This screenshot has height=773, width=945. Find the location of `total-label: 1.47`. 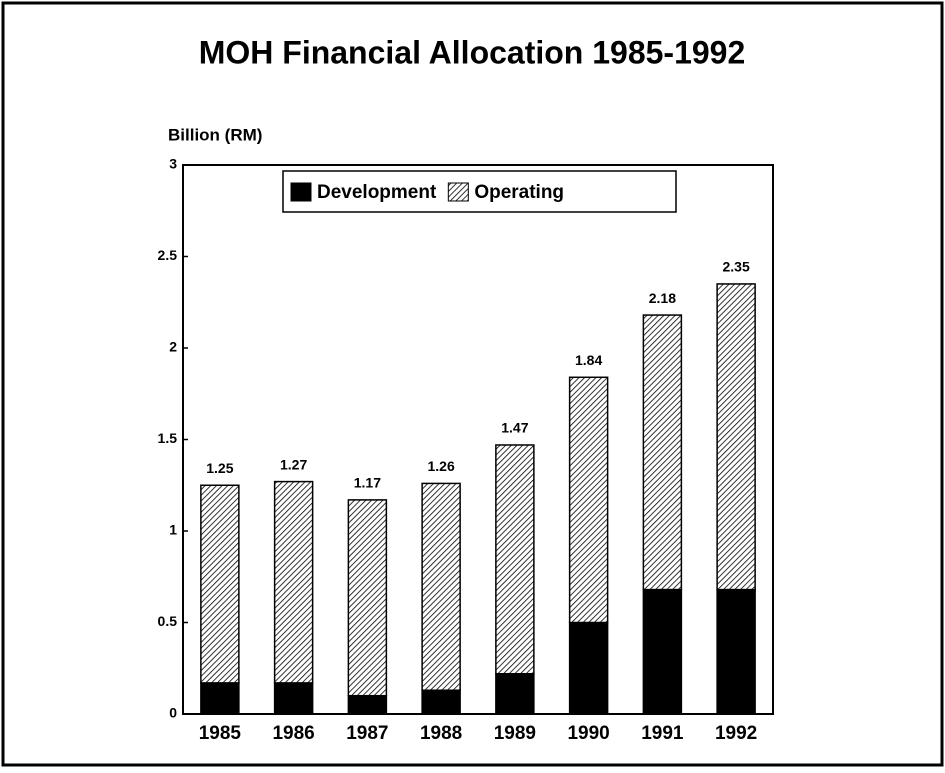

total-label: 1.47 is located at coordinates (514, 428).